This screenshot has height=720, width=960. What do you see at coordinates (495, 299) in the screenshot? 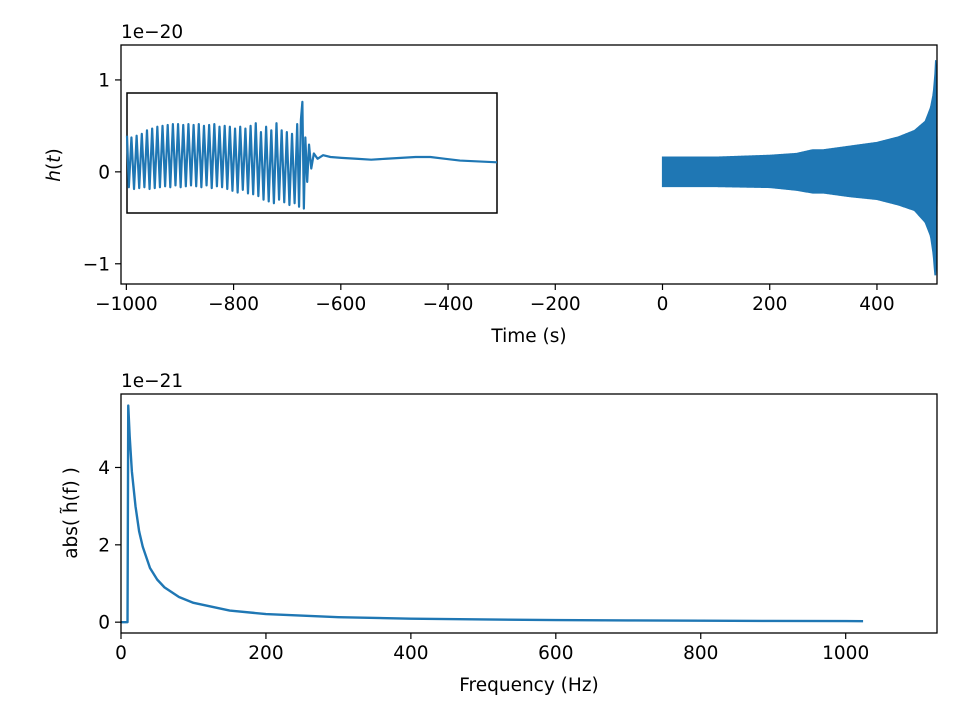
I see `time-domain-x-ticks: −1000 −800 −600 −400 −200 0 200 400` at bounding box center [495, 299].